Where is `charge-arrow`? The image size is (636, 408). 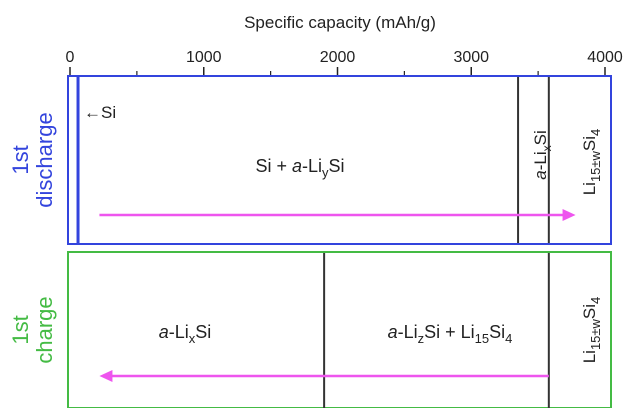 charge-arrow is located at coordinates (324, 376).